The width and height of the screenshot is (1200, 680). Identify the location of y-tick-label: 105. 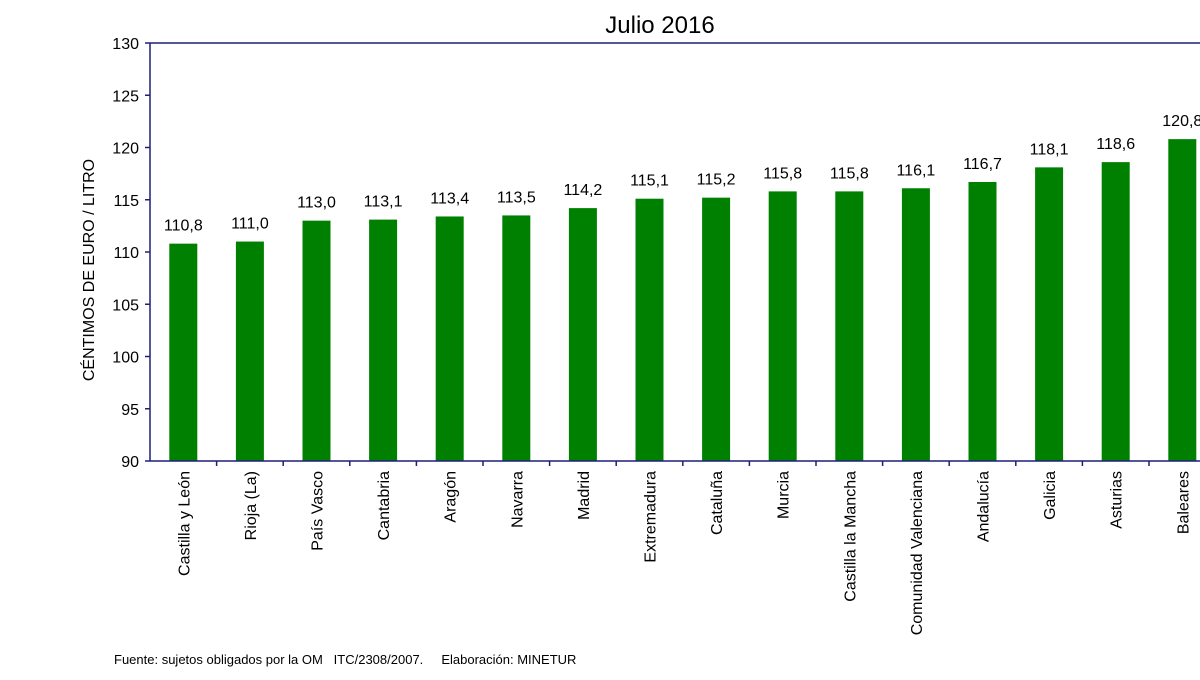
(125, 305).